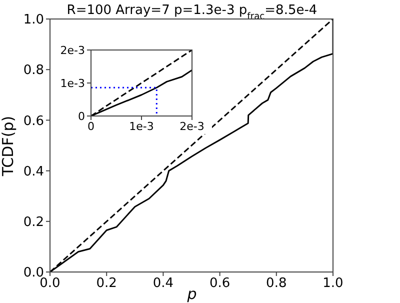 The width and height of the screenshot is (400, 303). What do you see at coordinates (163, 284) in the screenshot?
I see `x-tick-label: 0.4` at bounding box center [163, 284].